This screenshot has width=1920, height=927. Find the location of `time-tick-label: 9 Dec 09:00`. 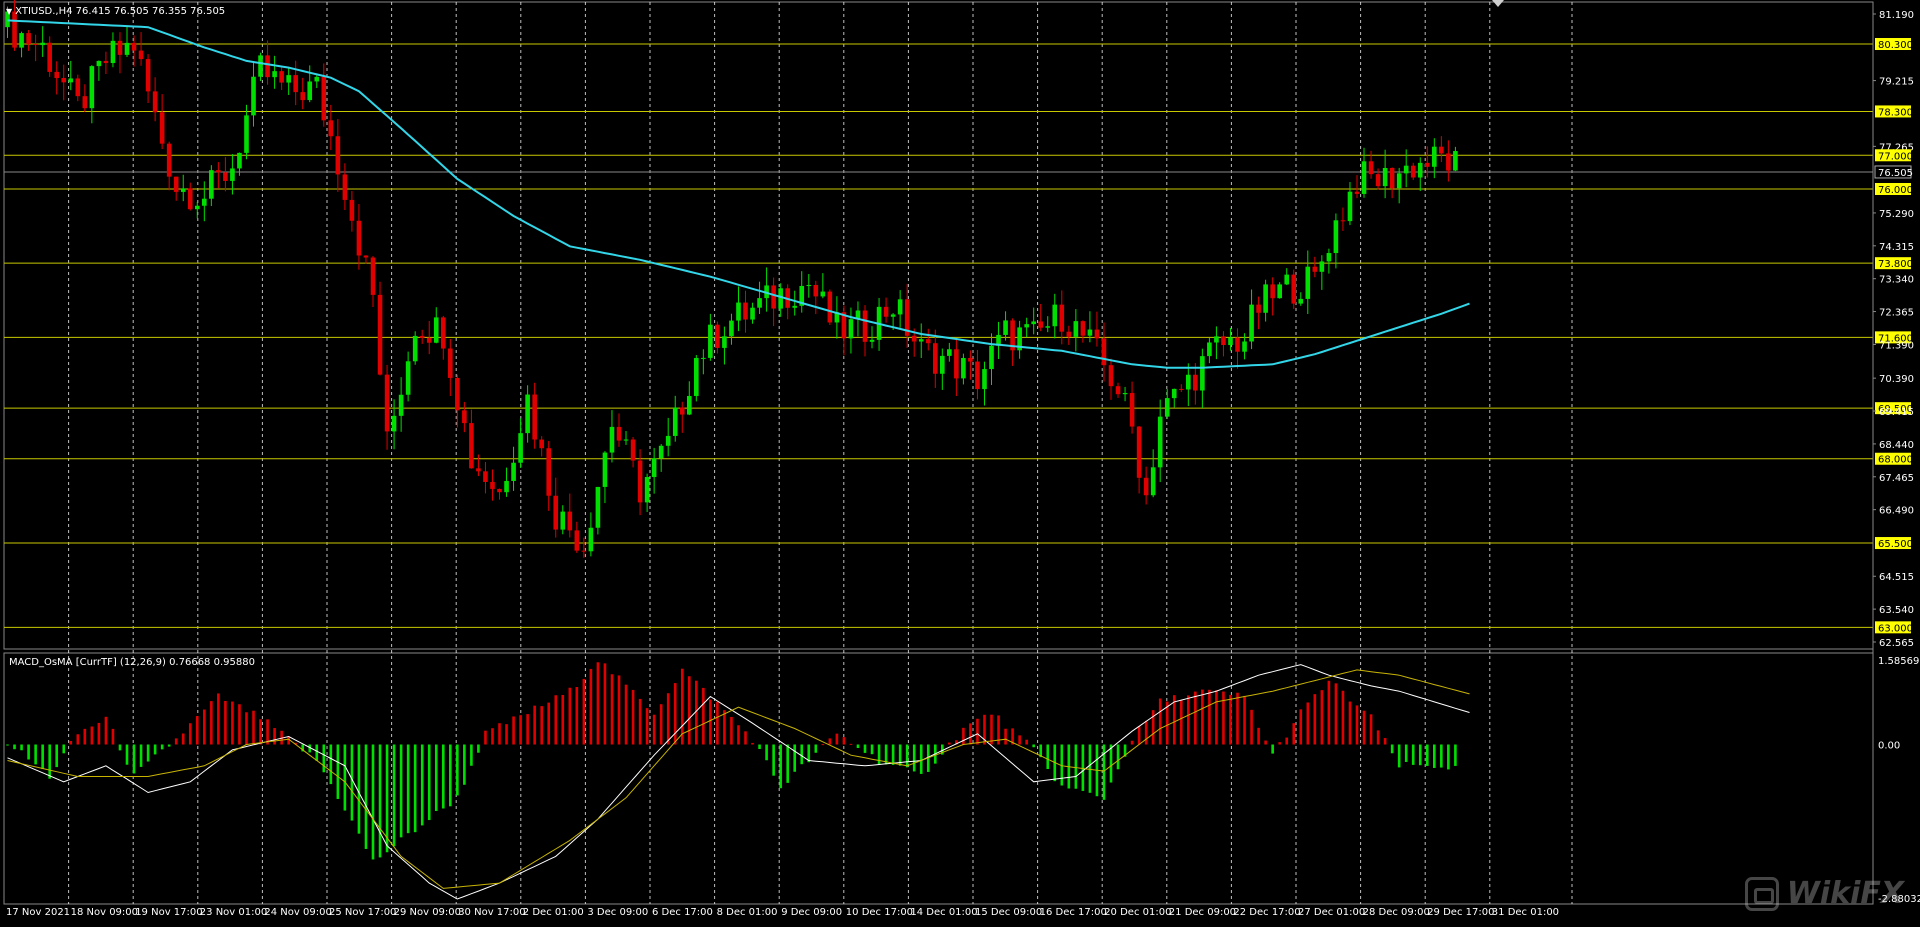

time-tick-label: 9 Dec 09:00 is located at coordinates (811, 912).